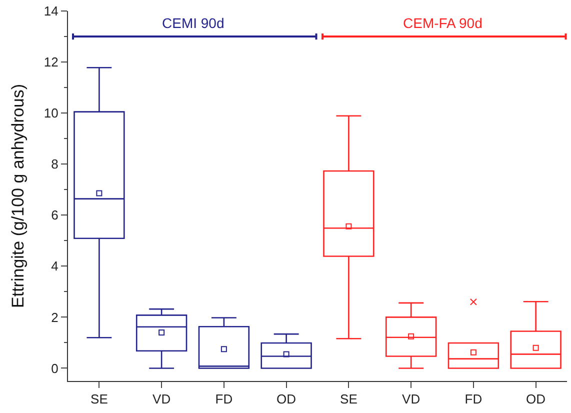  Describe the element at coordinates (54, 215) in the screenshot. I see `y-tick-label: 6` at that location.